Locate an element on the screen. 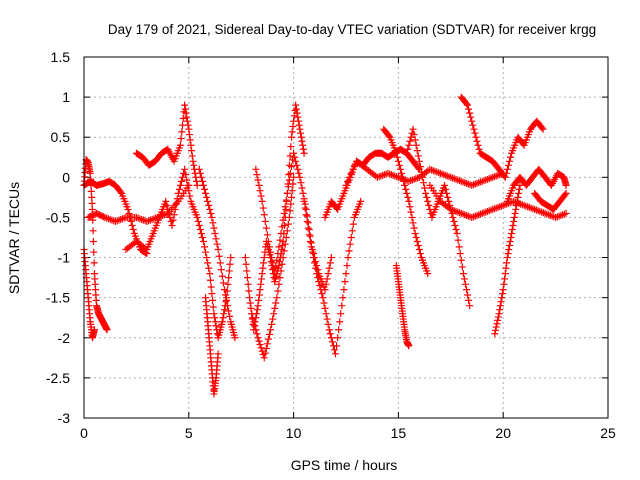 The width and height of the screenshot is (640, 480). series-track-v is located at coordinates (550, 201).